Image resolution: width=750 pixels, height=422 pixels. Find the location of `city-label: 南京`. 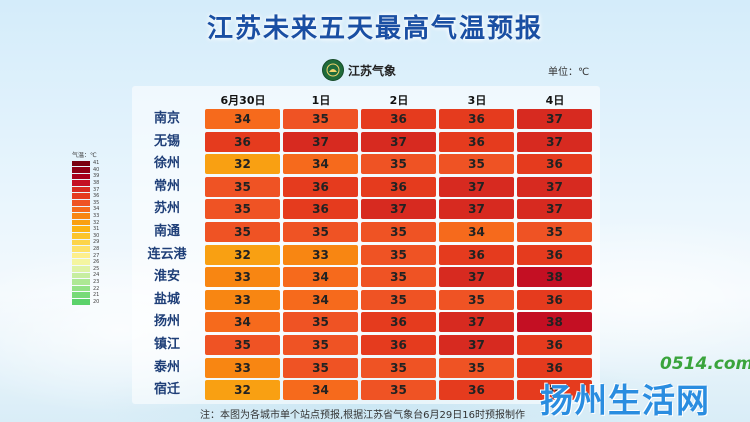

city-label: 南京 is located at coordinates (166, 118).